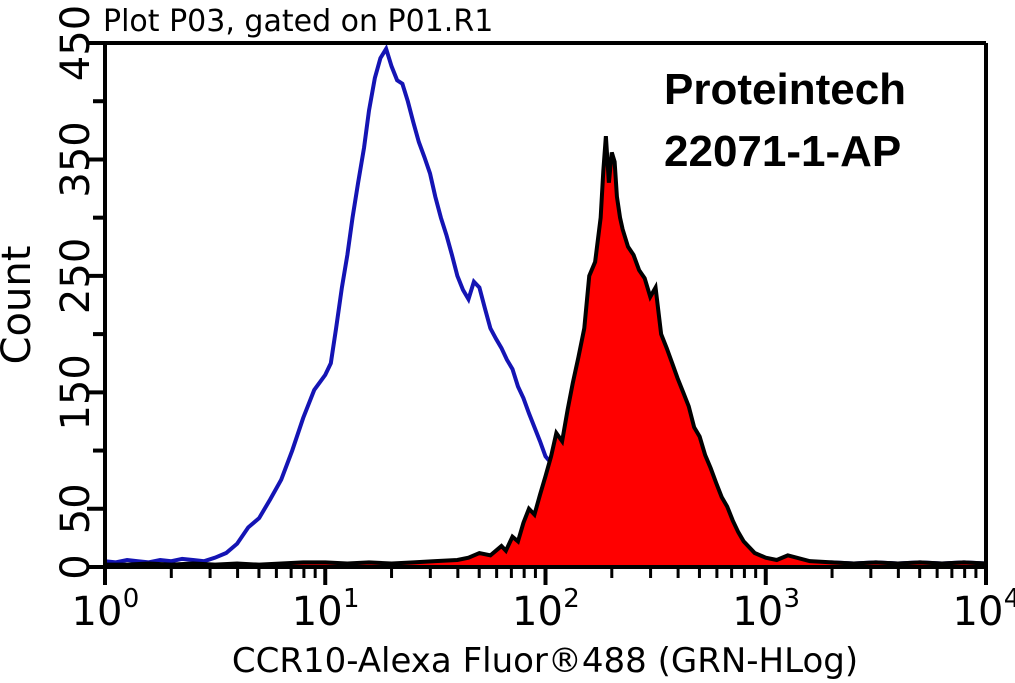  I want to click on y-tick-label-250: 250, so click(76, 276).